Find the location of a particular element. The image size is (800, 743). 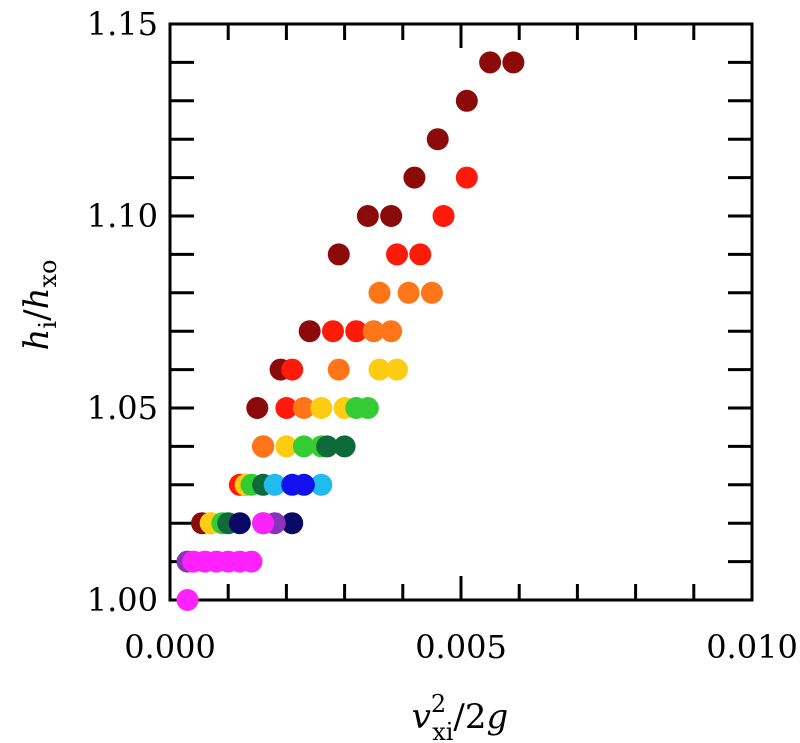

x-axis-label: v2 xi/2g is located at coordinates (460, 716).